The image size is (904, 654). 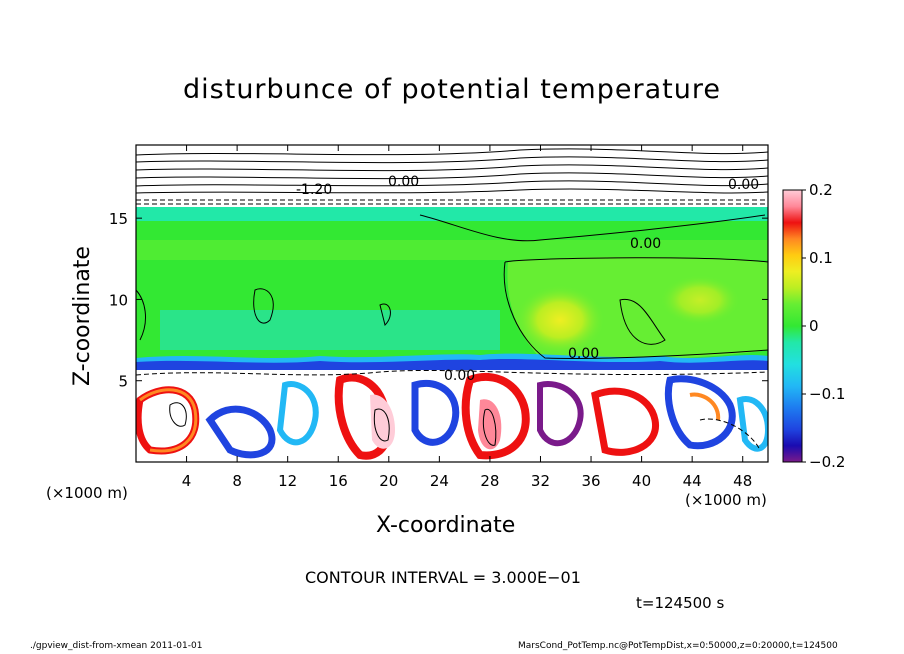 What do you see at coordinates (338, 481) in the screenshot?
I see `x-tick-label: 16` at bounding box center [338, 481].